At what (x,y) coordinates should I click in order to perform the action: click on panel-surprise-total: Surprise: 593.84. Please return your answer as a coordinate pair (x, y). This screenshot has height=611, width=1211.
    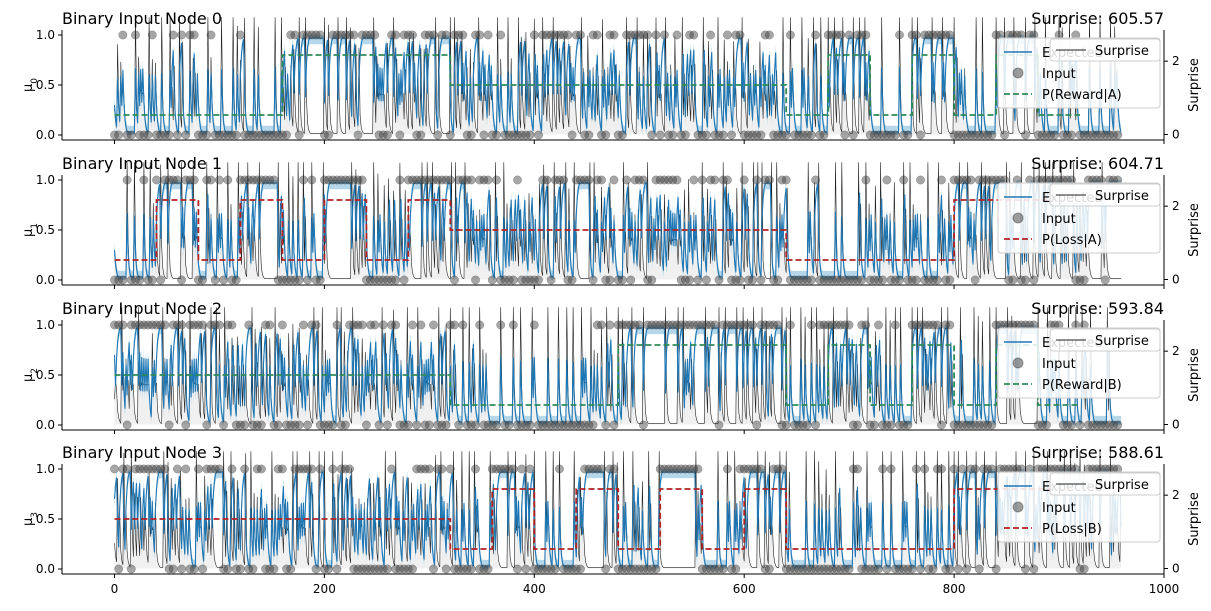
    Looking at the image, I should click on (1097, 308).